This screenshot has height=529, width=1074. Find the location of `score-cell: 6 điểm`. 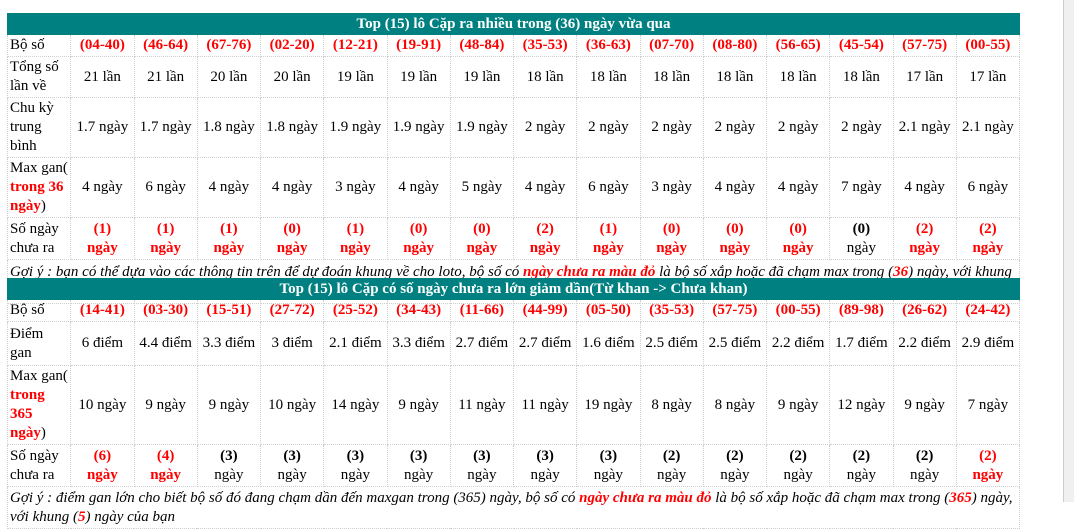

score-cell: 6 điểm is located at coordinates (102, 343).